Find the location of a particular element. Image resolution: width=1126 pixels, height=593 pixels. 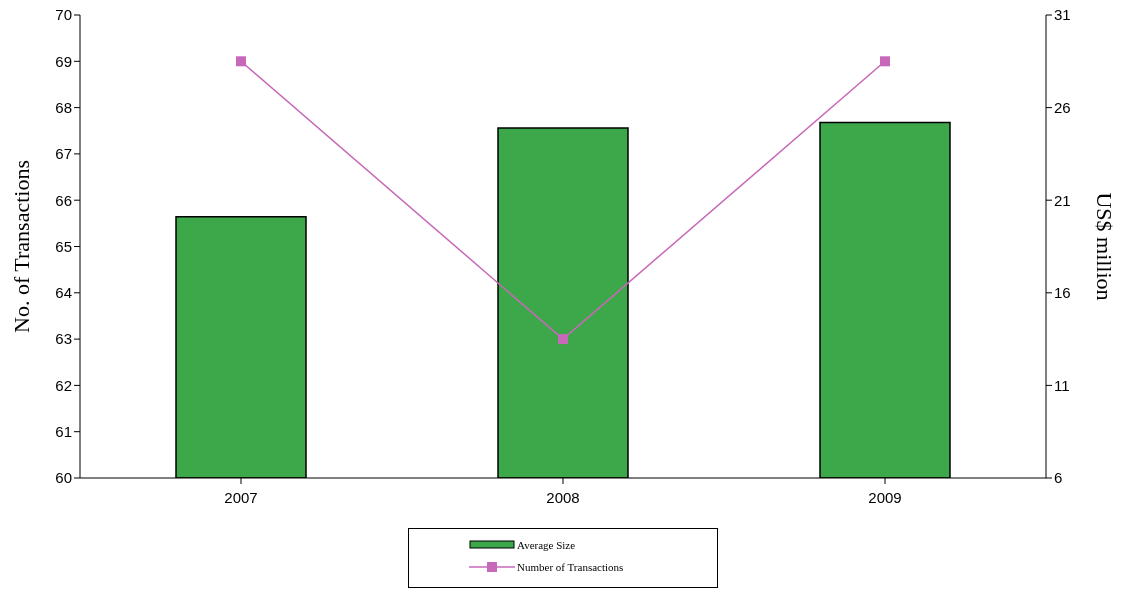

y-tick-label: 66 is located at coordinates (63, 200).